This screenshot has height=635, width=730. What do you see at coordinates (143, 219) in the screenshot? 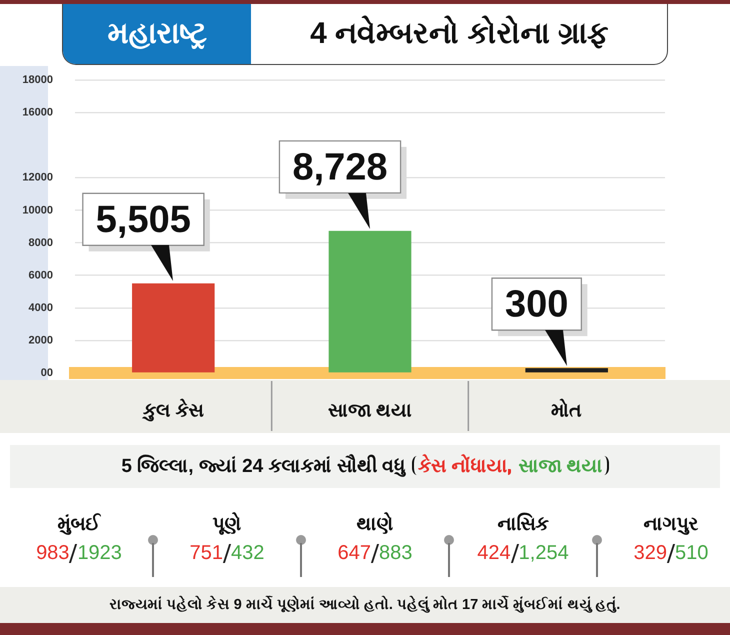
I see `data-label: 5,505` at bounding box center [143, 219].